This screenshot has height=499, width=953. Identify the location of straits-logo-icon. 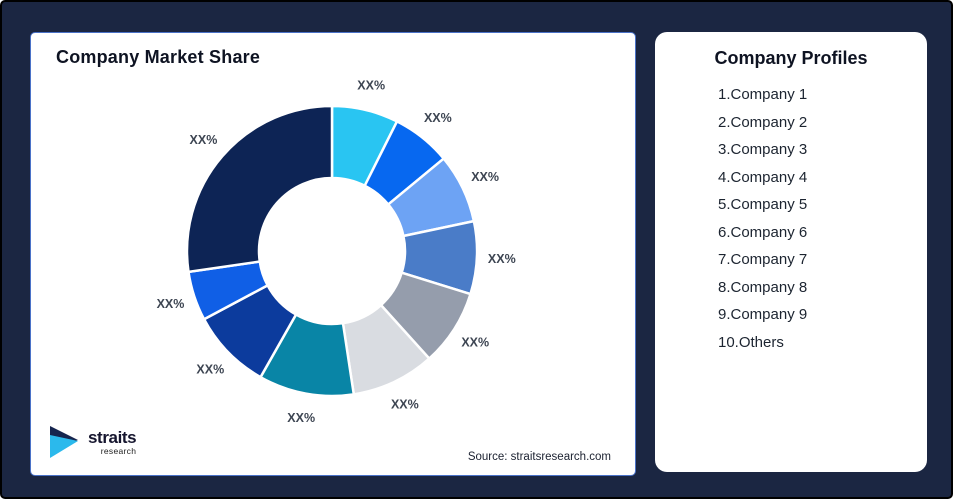
(64, 442).